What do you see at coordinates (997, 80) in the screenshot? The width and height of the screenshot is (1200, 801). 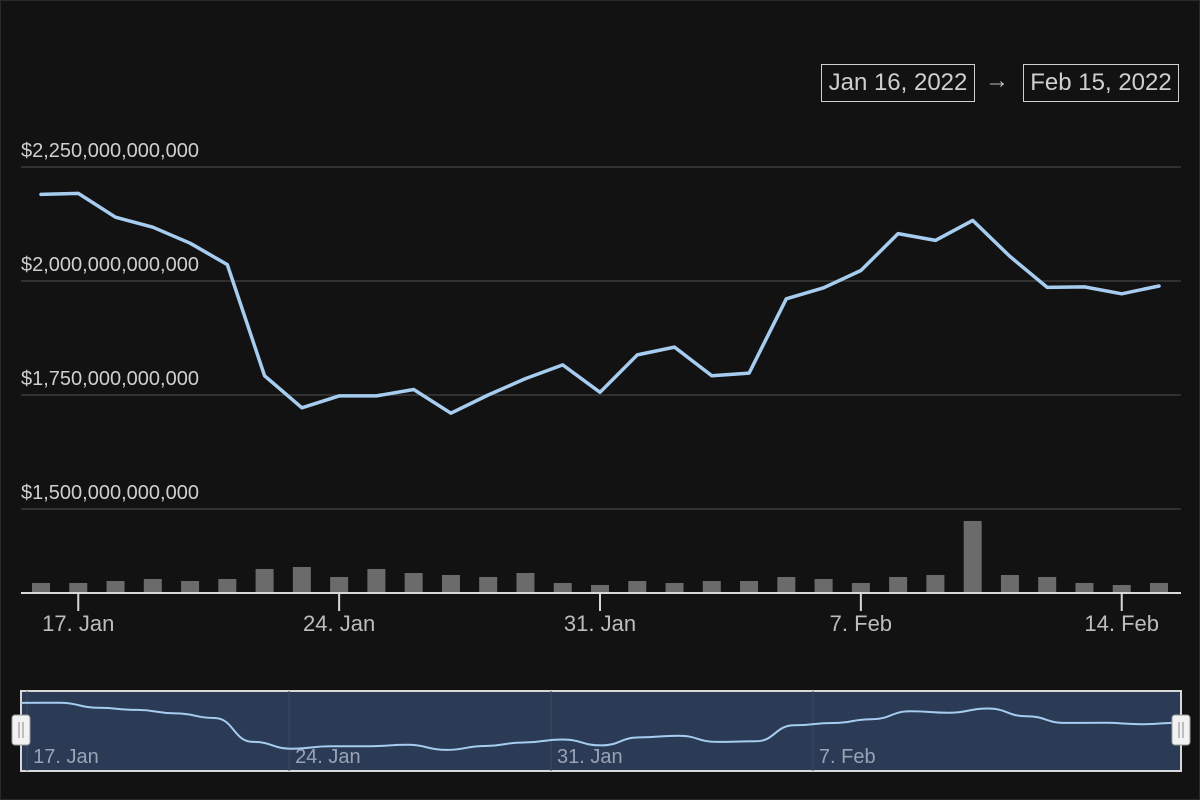 I see `range-arrow-icon: →` at bounding box center [997, 80].